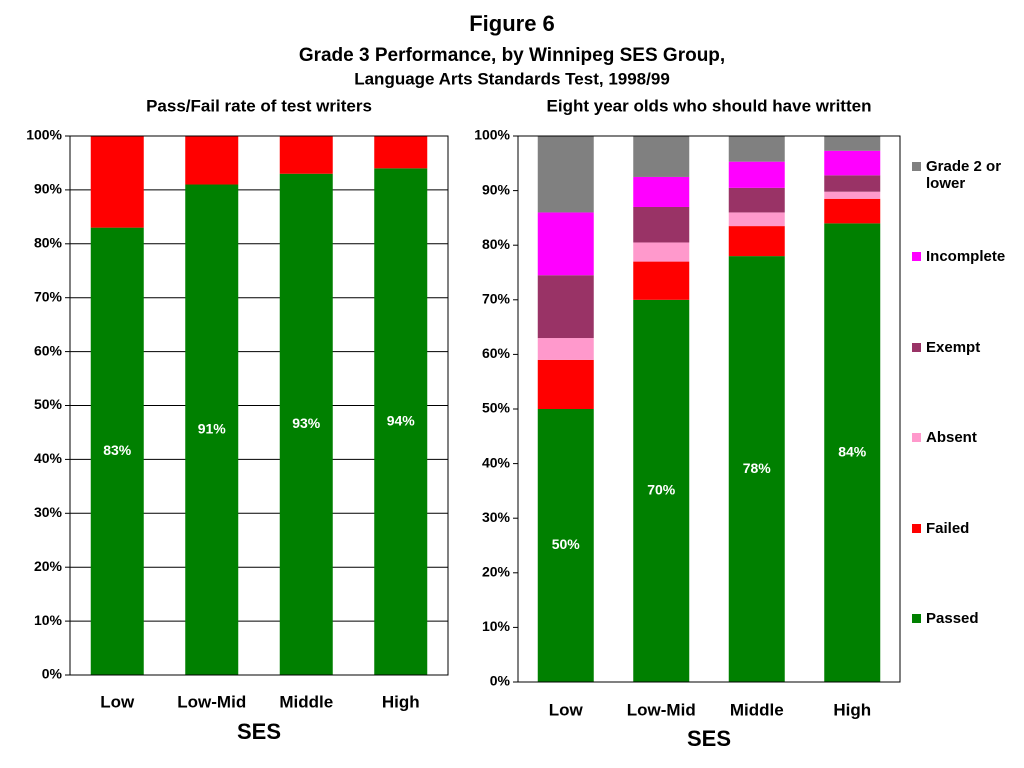 This screenshot has width=1024, height=768. Describe the element at coordinates (964, 175) in the screenshot. I see `legend-label: Grade 2 or lower` at that location.